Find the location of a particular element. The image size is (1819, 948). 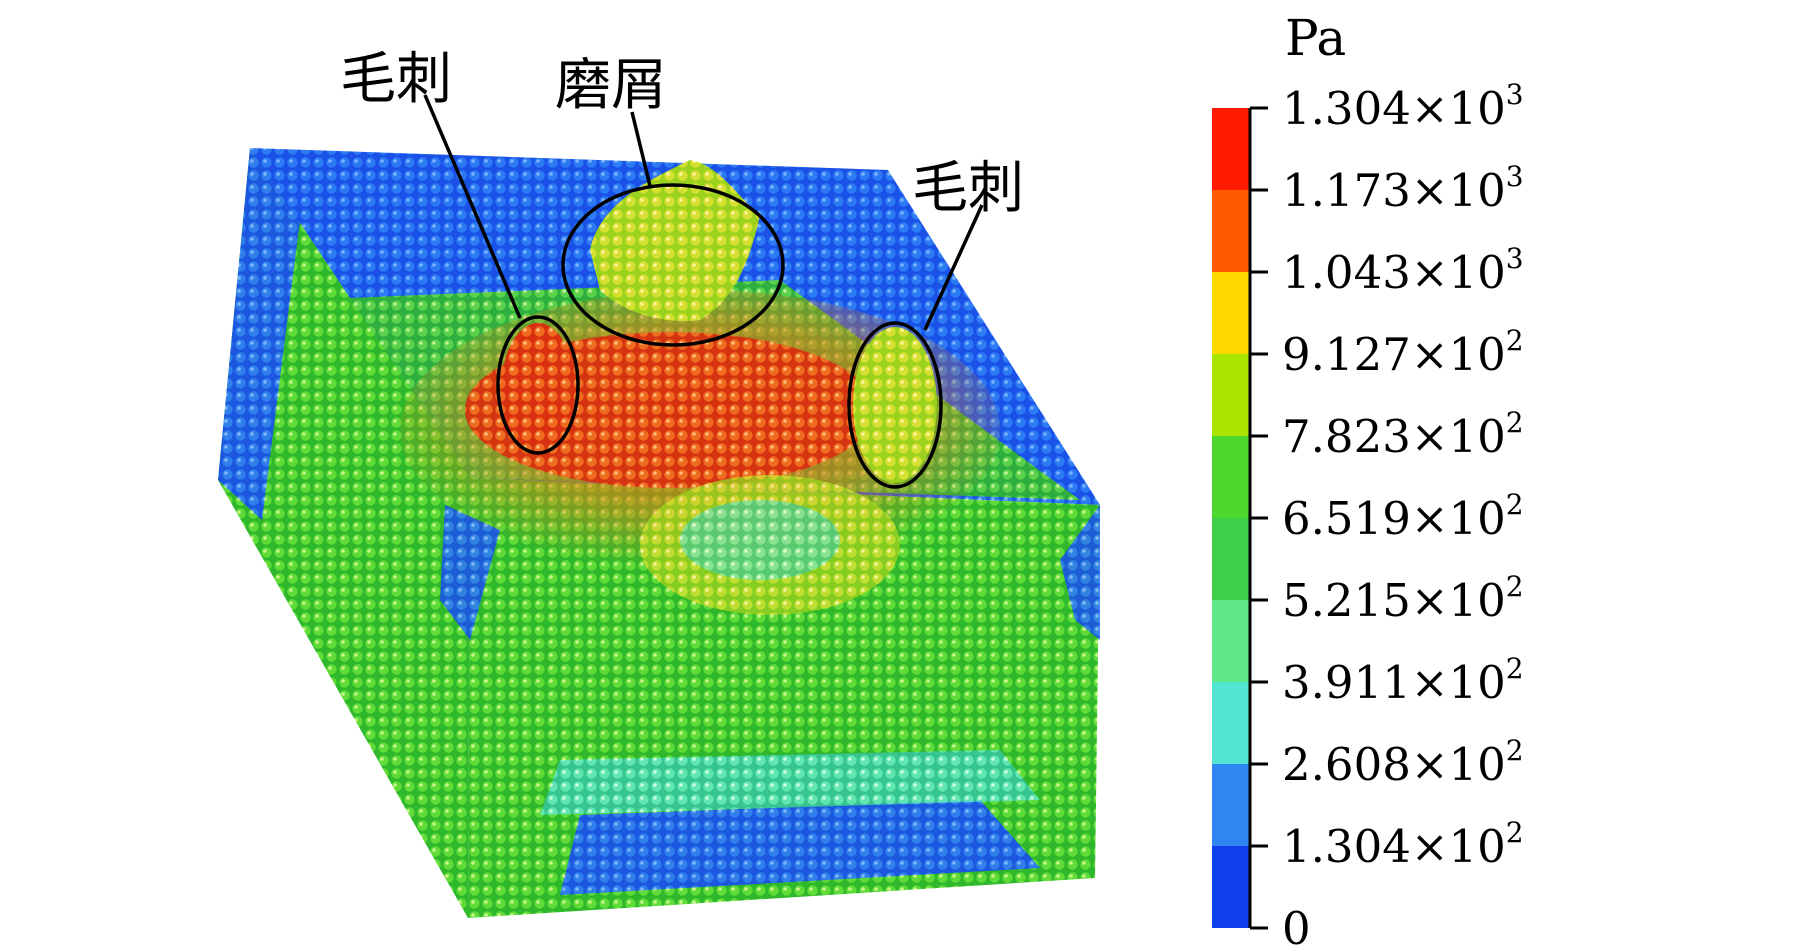

debris-particles is located at coordinates (675, 240).